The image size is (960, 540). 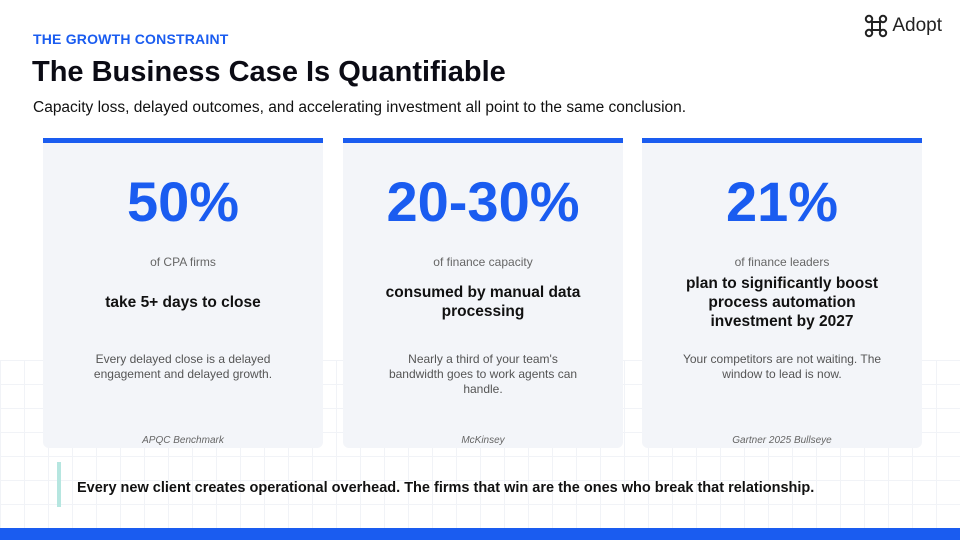 I want to click on stat-label: of CPA firms, so click(x=183, y=262).